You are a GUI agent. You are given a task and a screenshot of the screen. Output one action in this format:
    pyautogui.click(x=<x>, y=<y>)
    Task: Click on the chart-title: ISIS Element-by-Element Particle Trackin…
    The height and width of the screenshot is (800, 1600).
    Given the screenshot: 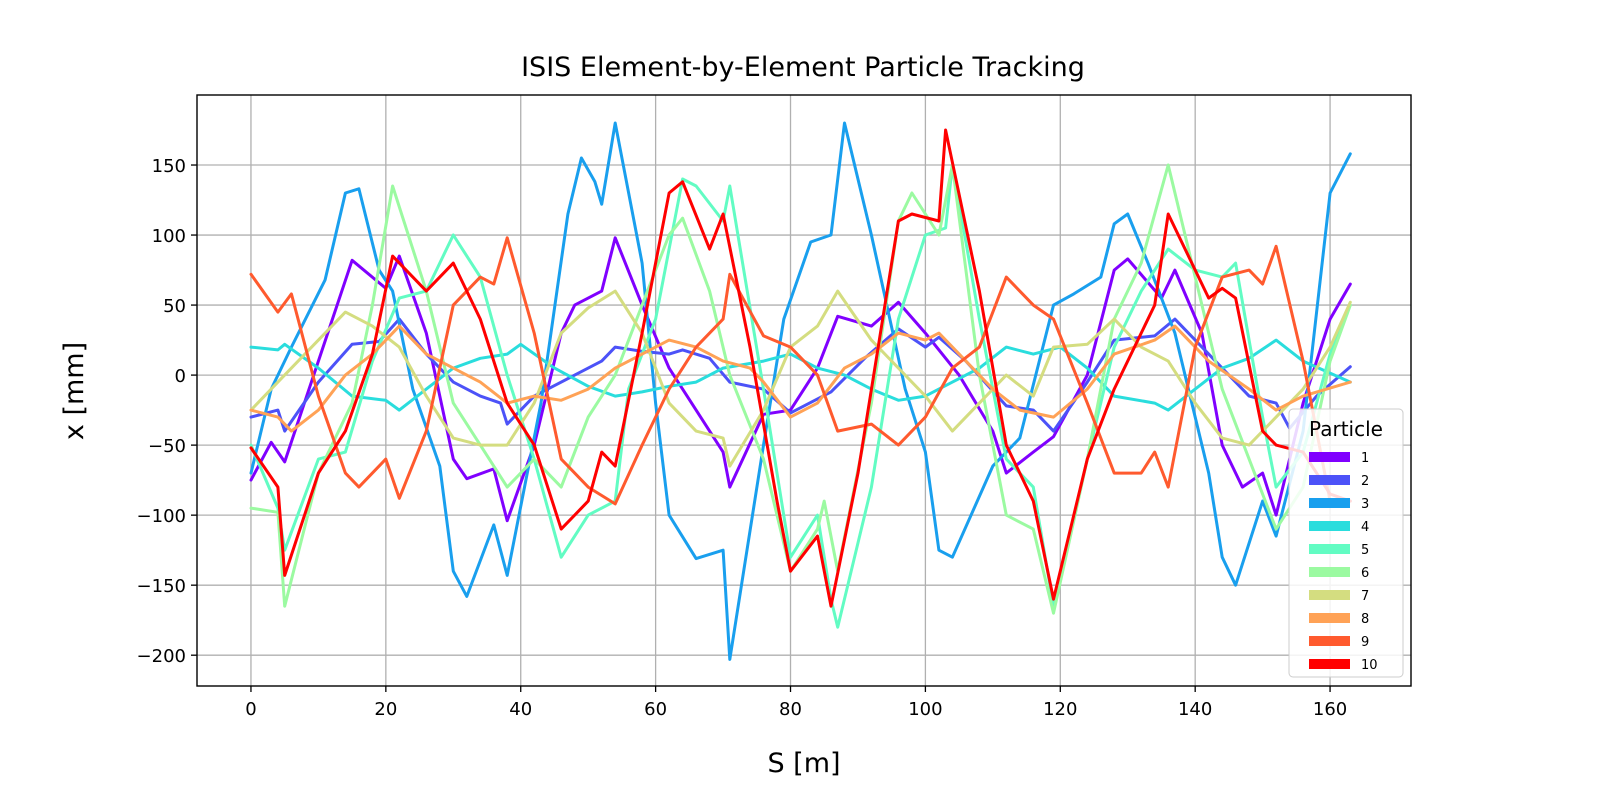 What is the action you would take?
    pyautogui.click(x=803, y=67)
    